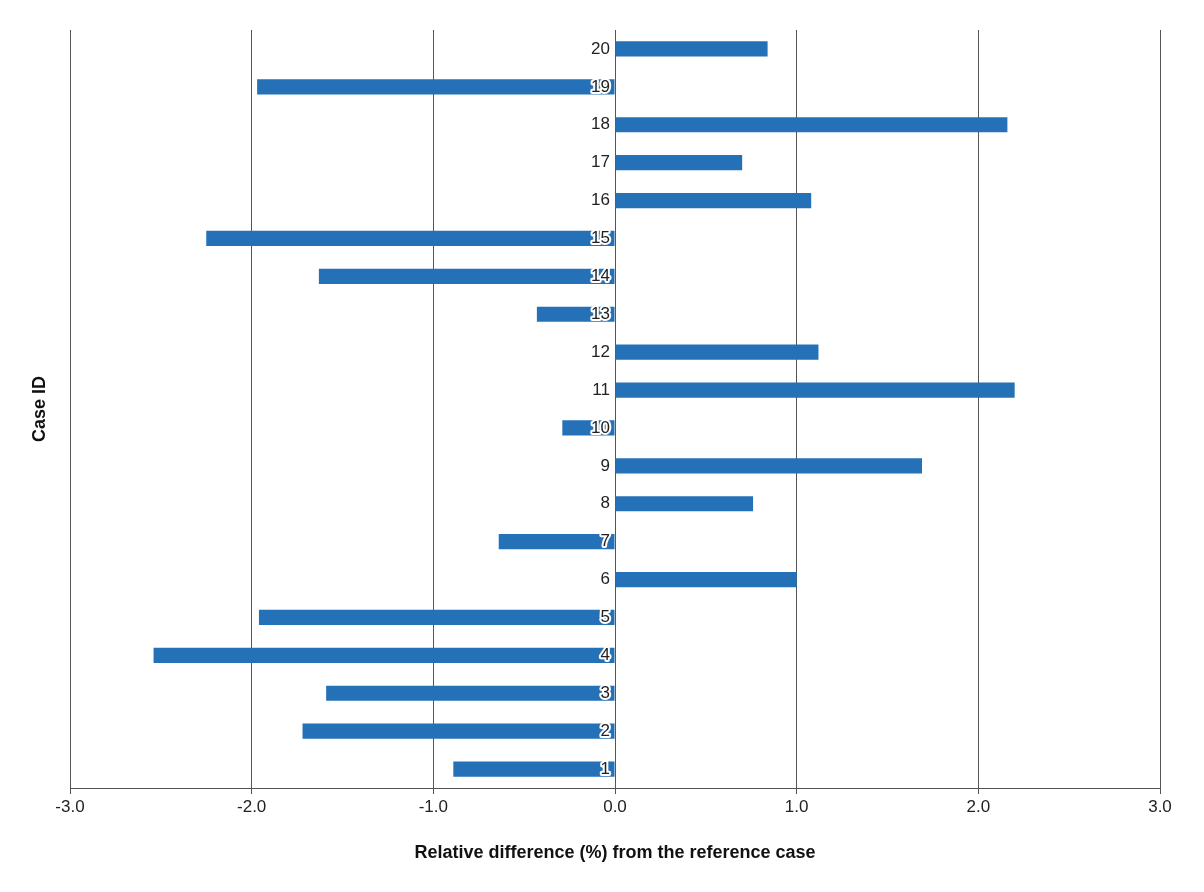 The image size is (1204, 892). Describe the element at coordinates (605, 503) in the screenshot. I see `y-tick-label: 8` at that location.